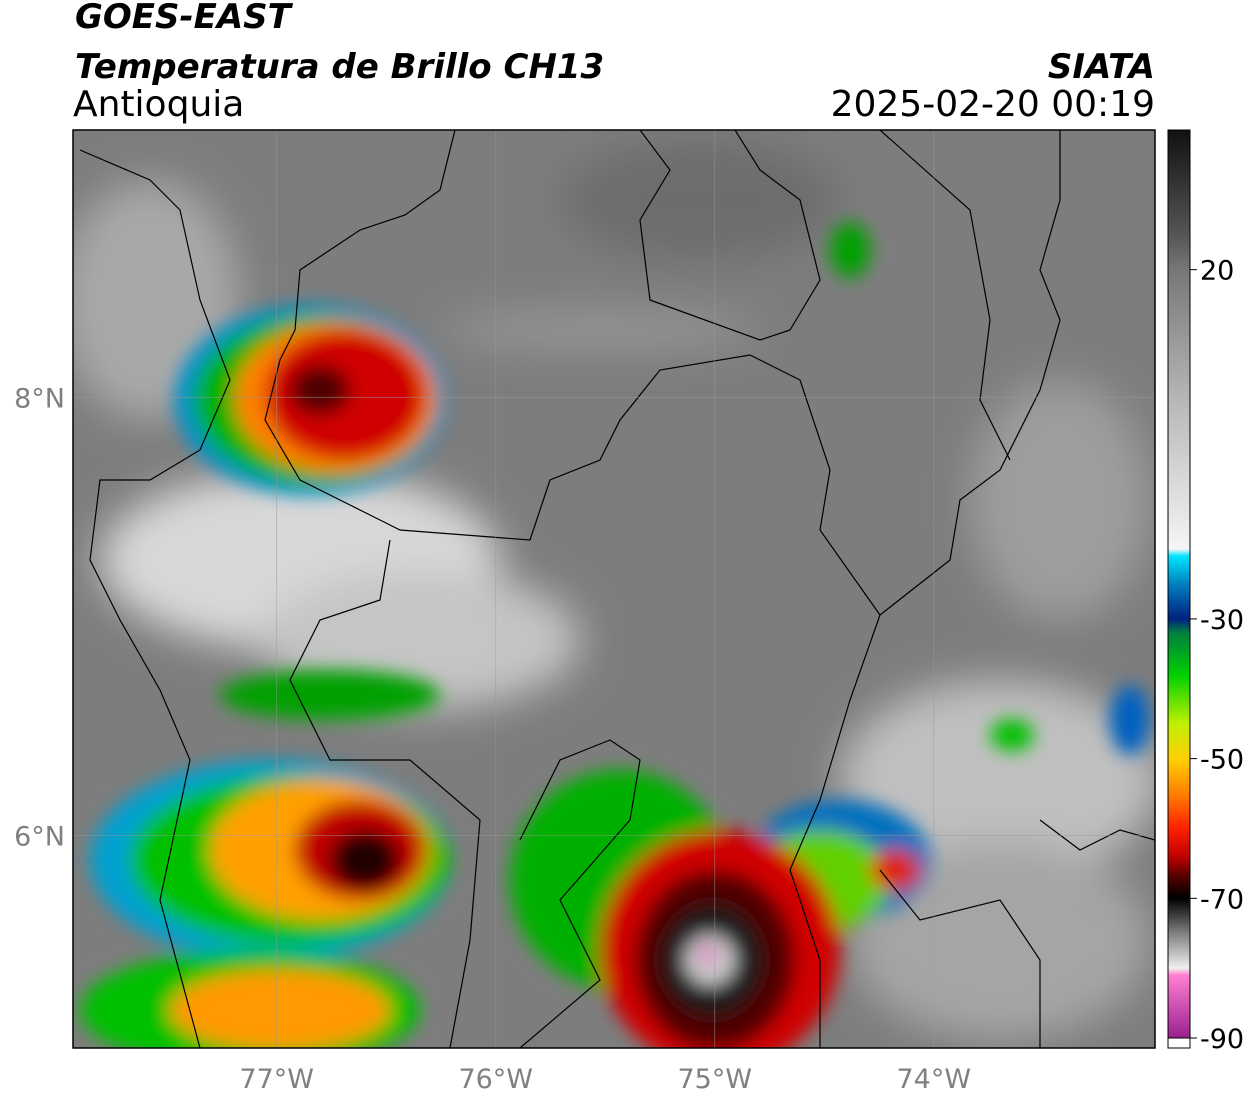 The width and height of the screenshot is (1252, 1099). What do you see at coordinates (184, 18) in the screenshot?
I see `title: GOES-EAST` at bounding box center [184, 18].